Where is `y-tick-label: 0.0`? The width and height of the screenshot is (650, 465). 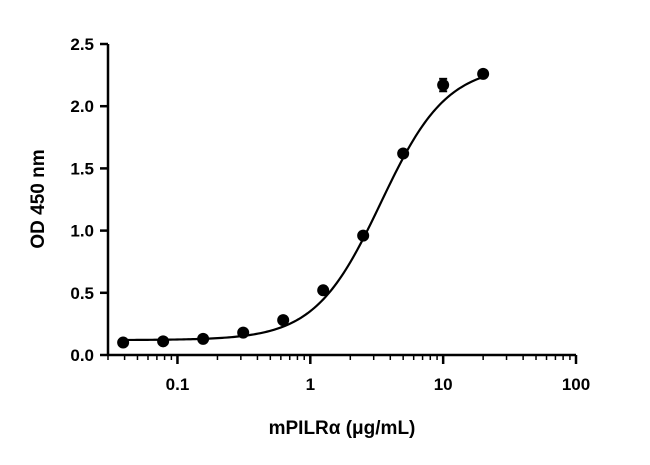
y-tick-label: 0.0 is located at coordinates (82, 355).